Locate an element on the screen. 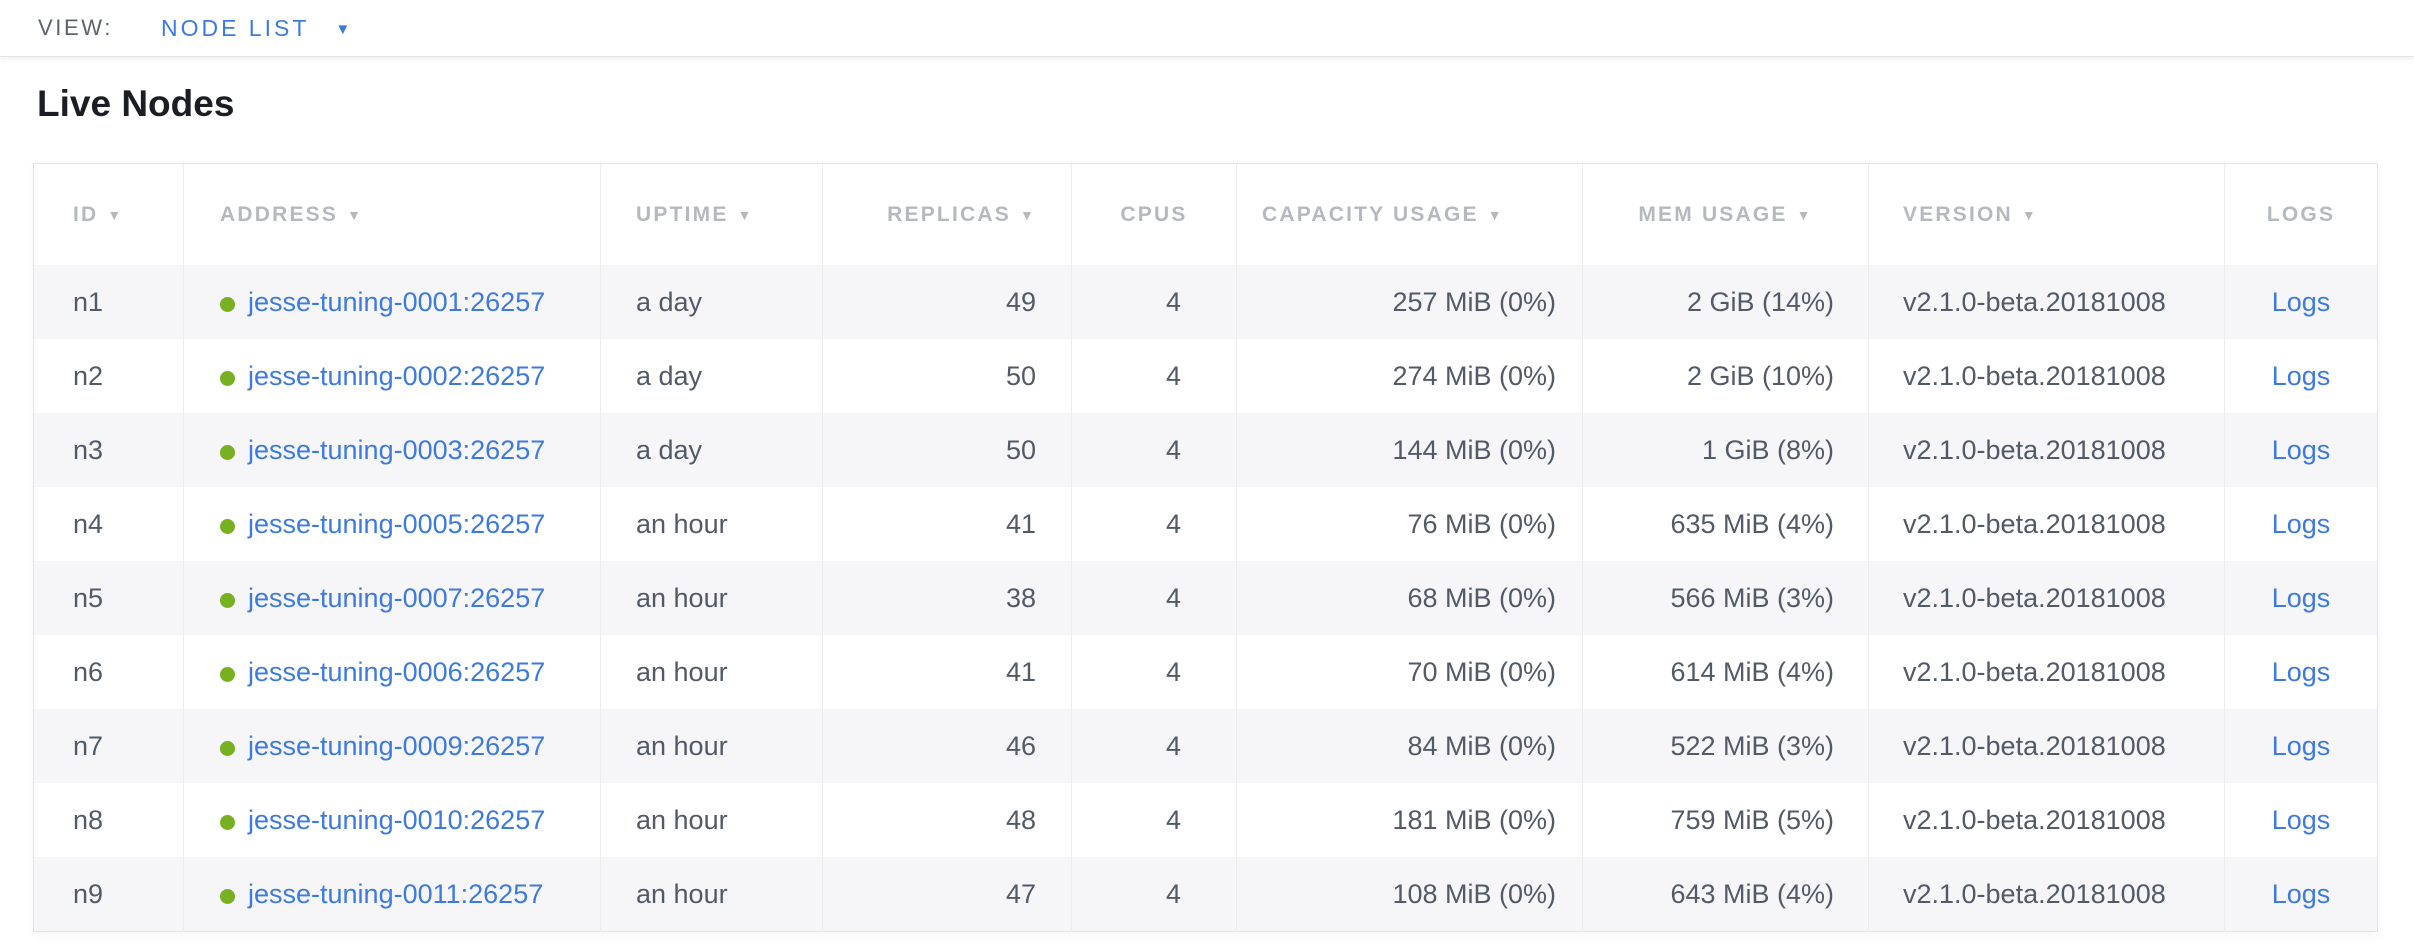  cell-capacity_usage: 274 MiB (0%) is located at coordinates (1409, 376).